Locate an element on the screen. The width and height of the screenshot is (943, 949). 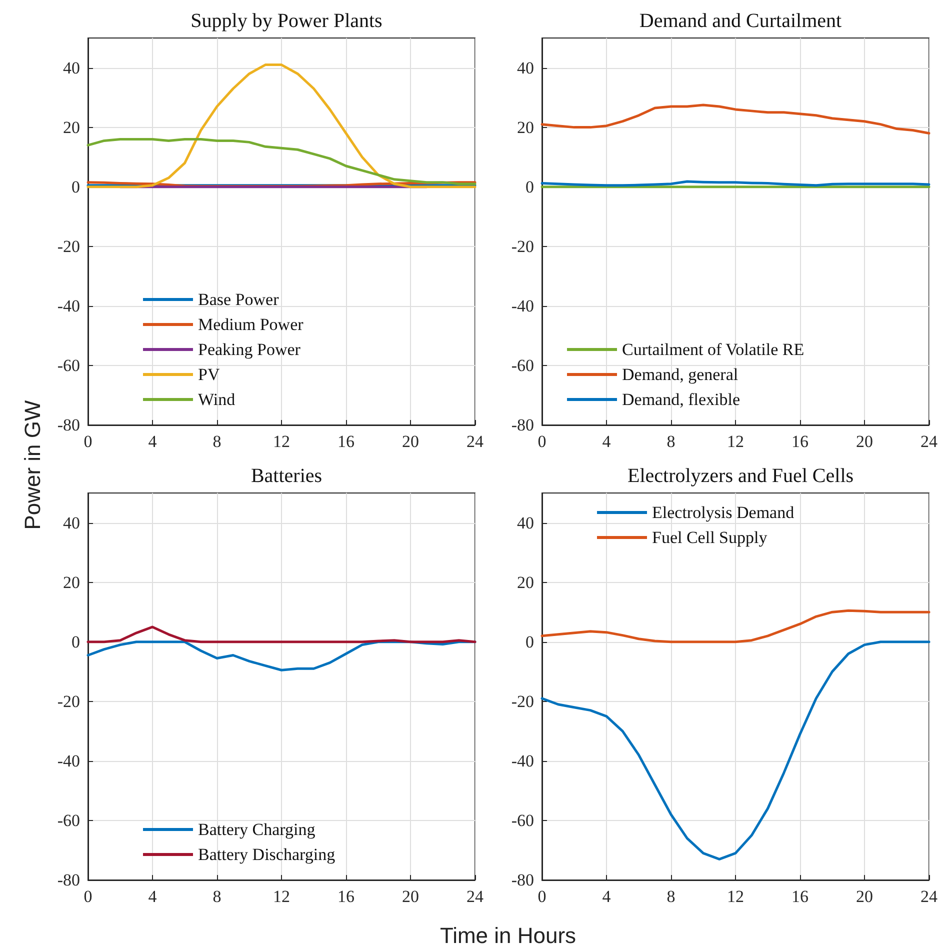
legend-label: PV is located at coordinates (209, 374).